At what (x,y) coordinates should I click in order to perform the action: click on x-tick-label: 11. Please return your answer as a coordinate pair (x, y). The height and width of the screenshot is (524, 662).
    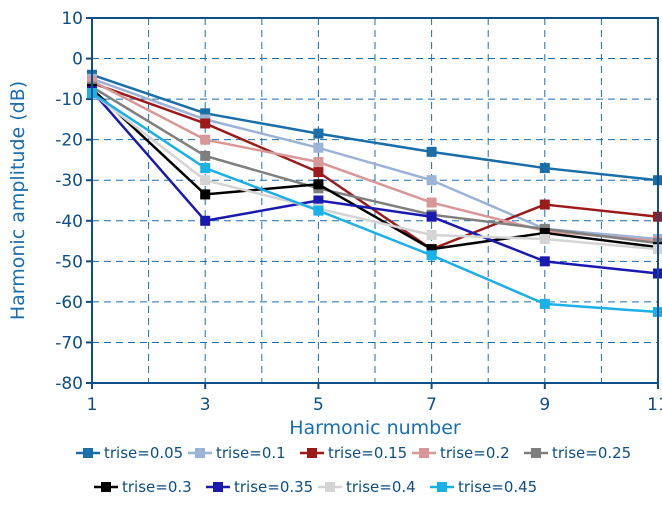
    Looking at the image, I should click on (654, 405).